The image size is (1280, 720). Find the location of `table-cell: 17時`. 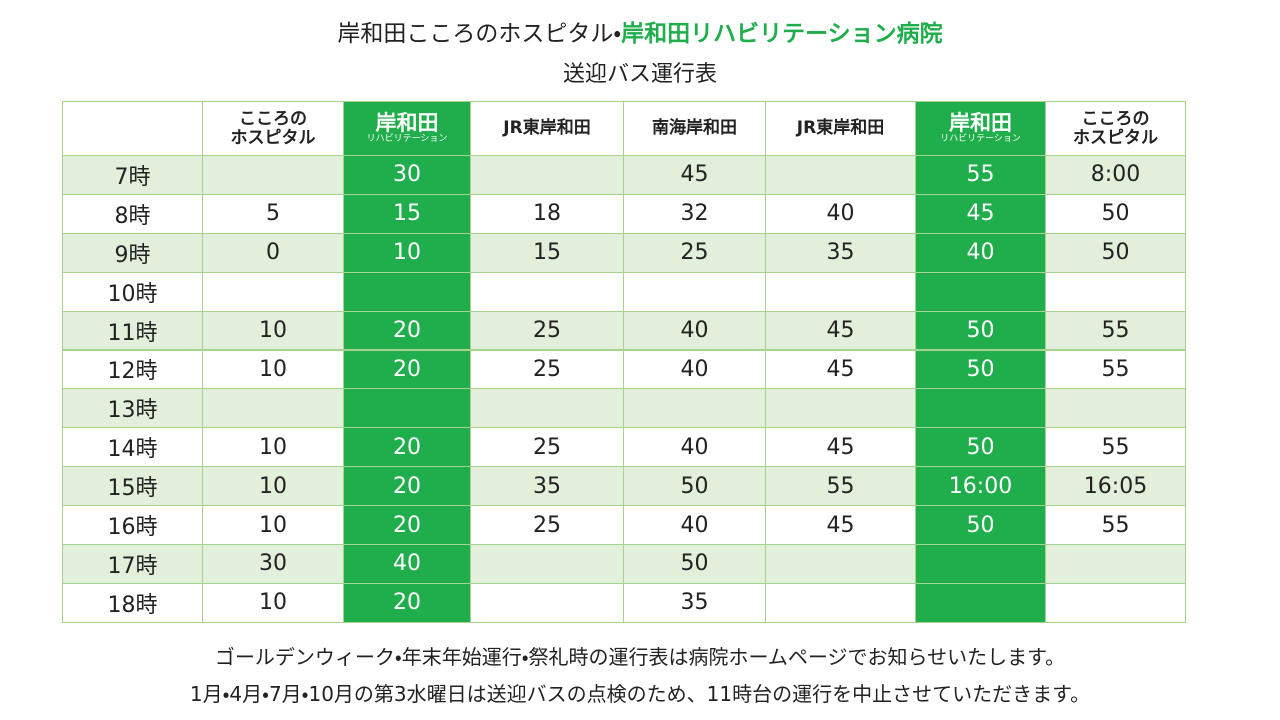

table-cell: 17時 is located at coordinates (132, 564).